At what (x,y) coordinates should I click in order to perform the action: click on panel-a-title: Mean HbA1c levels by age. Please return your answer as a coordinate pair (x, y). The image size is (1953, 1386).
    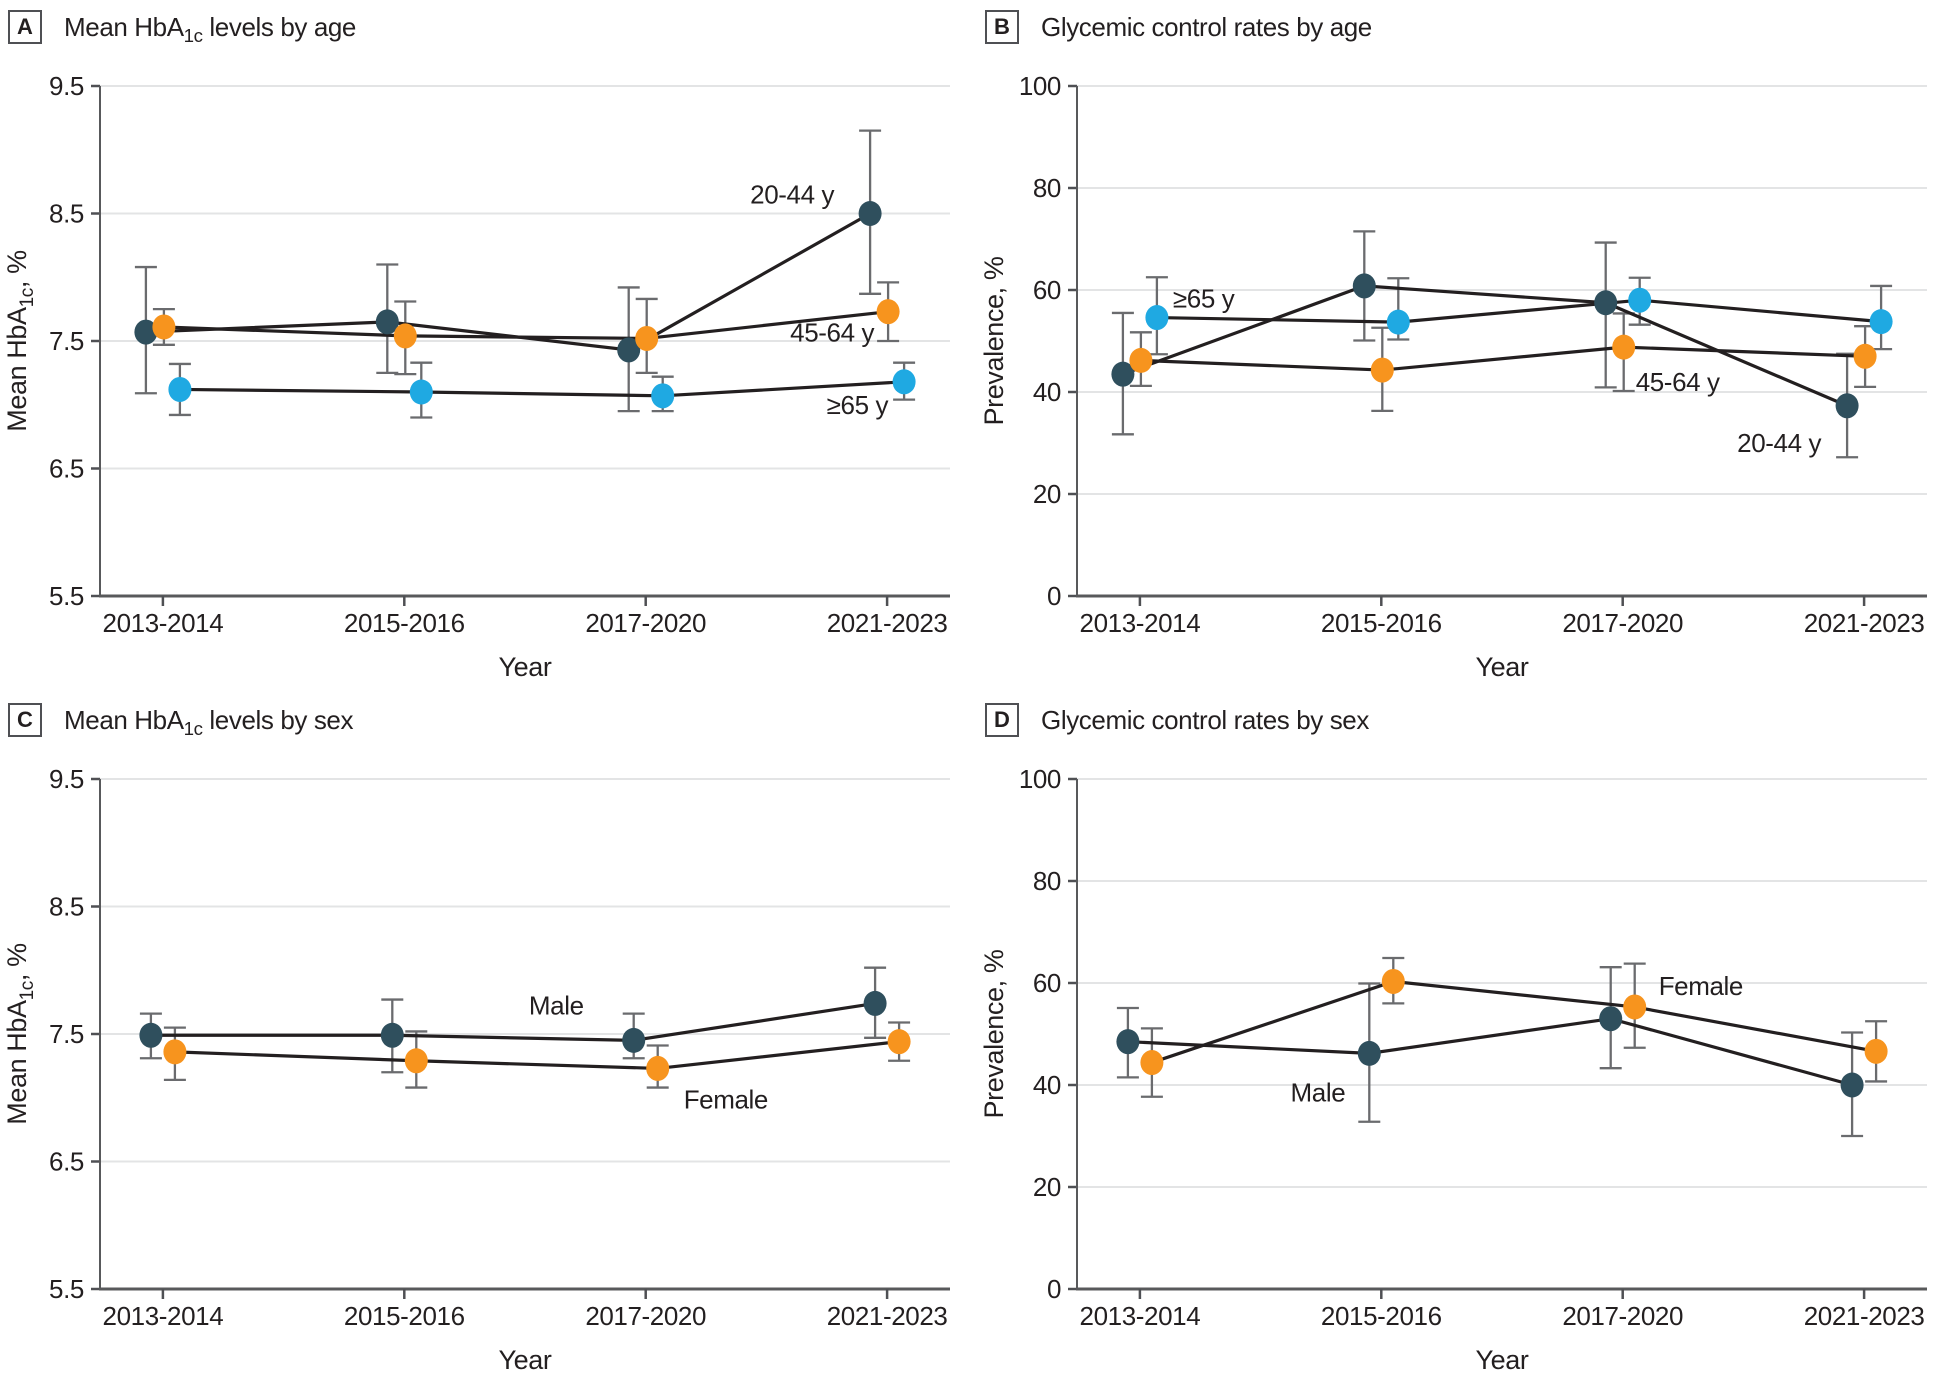
    Looking at the image, I should click on (210, 28).